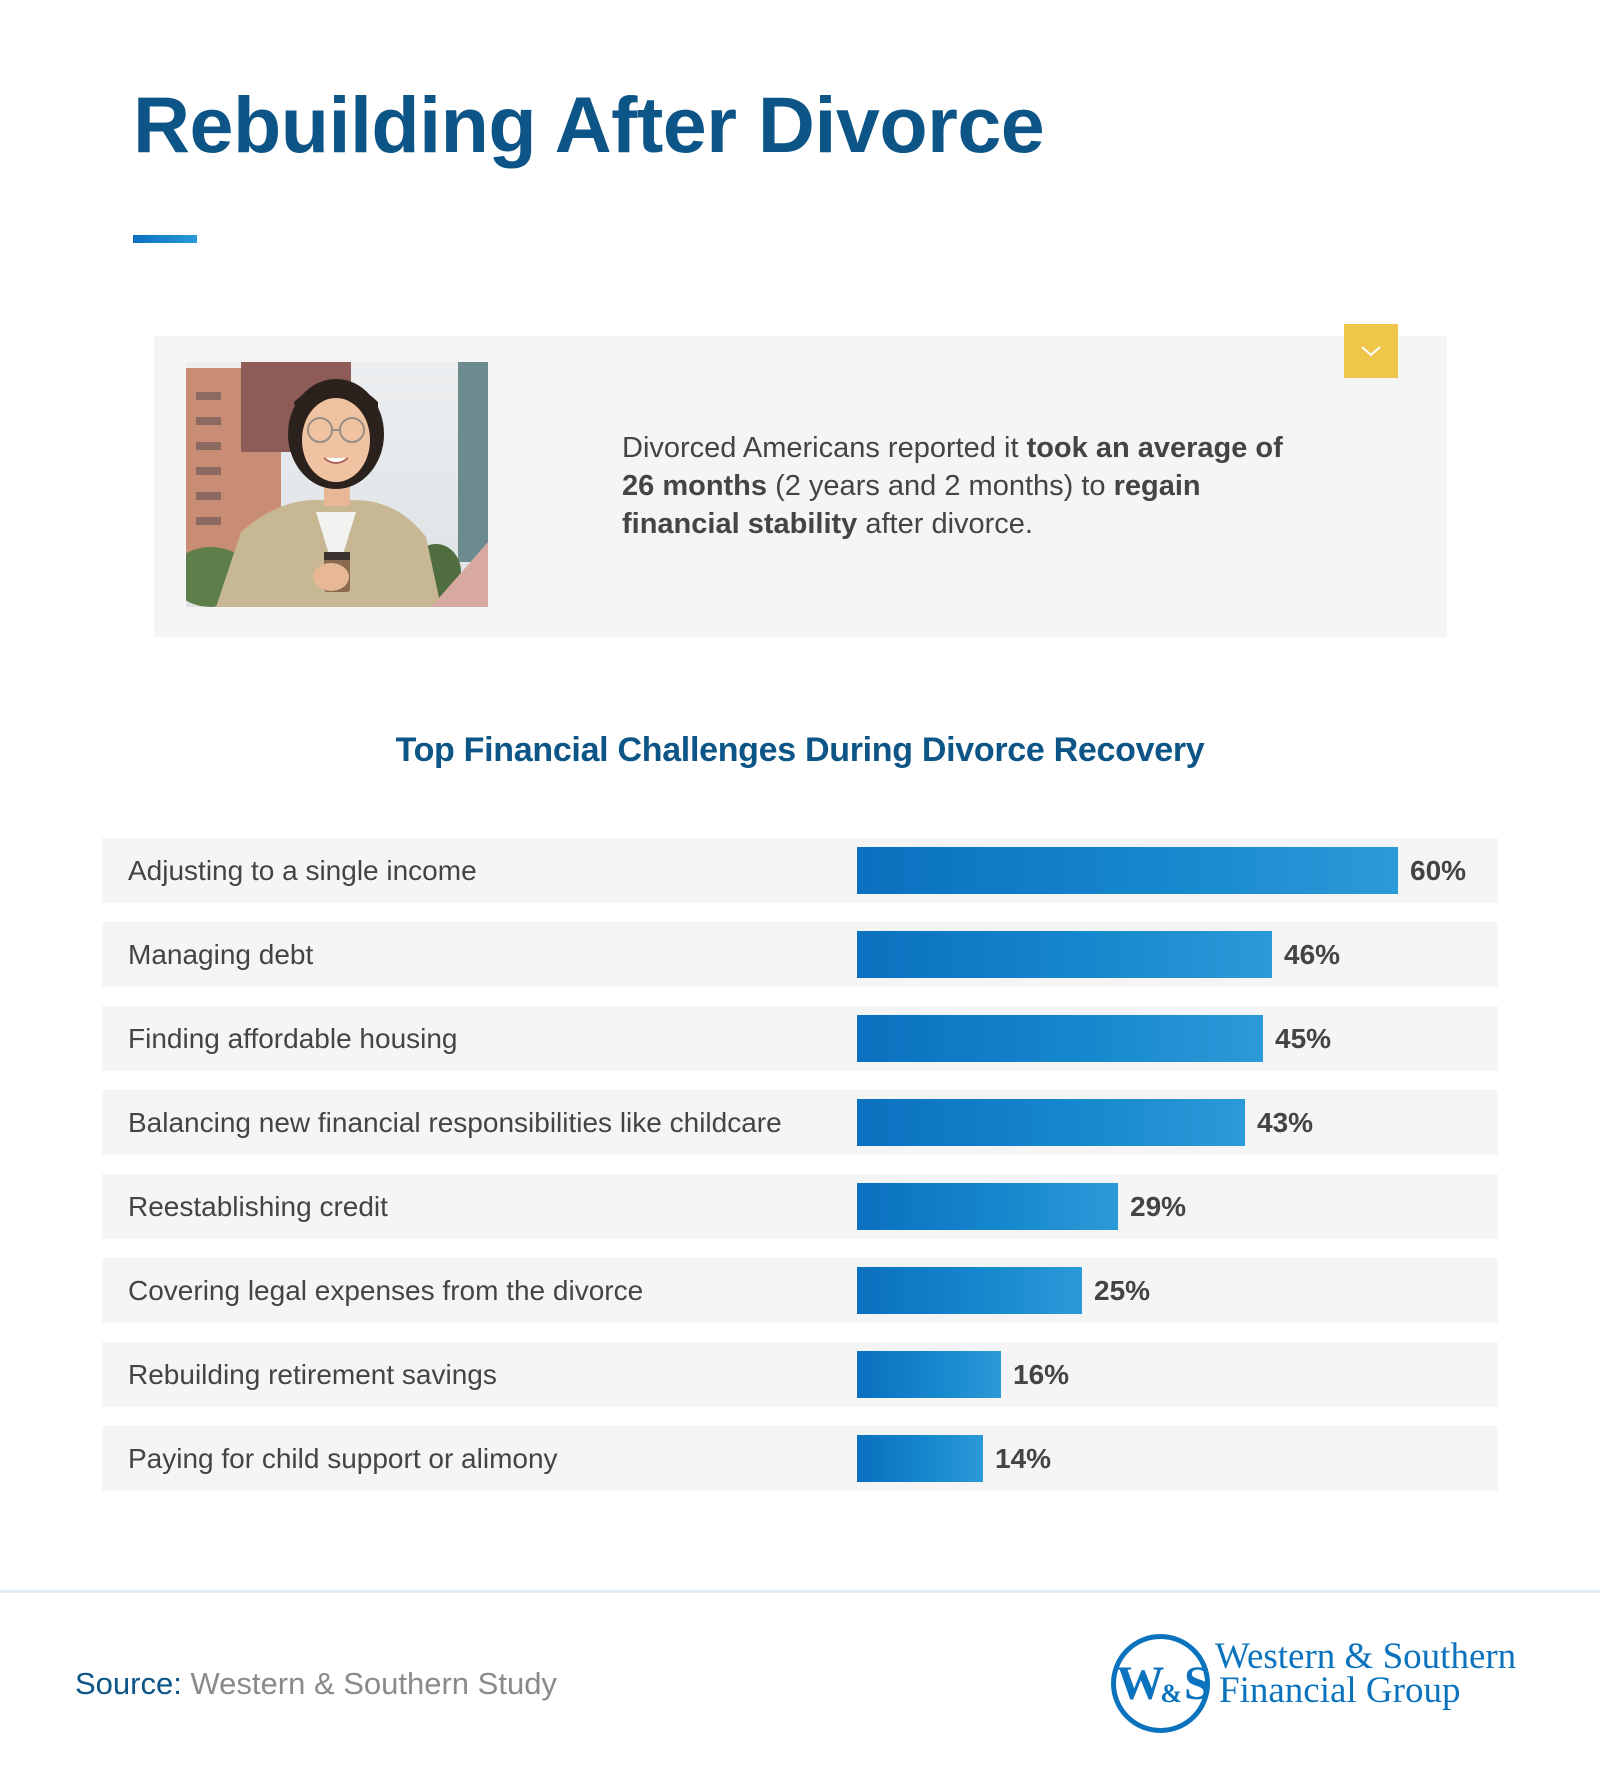 Image resolution: width=1600 pixels, height=1786 pixels. What do you see at coordinates (911, 505) in the screenshot?
I see `stat-text-highlight: regain financial stability` at bounding box center [911, 505].